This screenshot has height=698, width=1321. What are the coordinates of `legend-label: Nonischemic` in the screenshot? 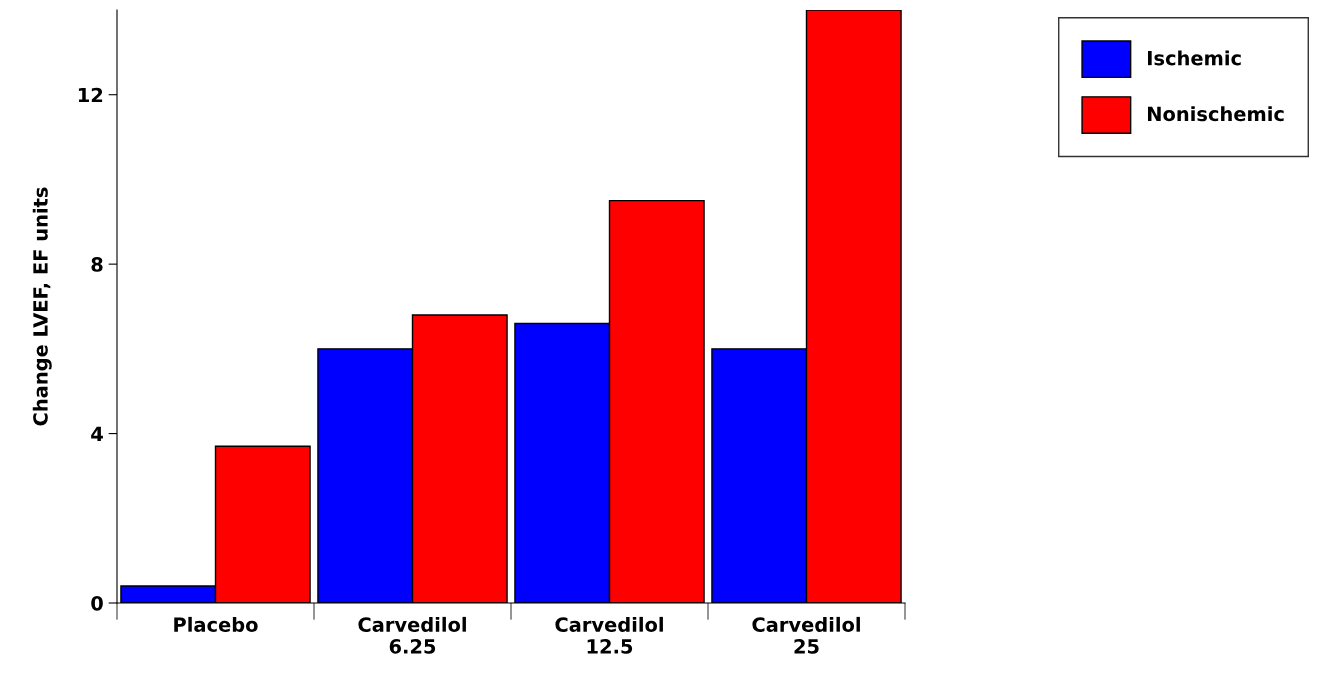 It's located at (1216, 114).